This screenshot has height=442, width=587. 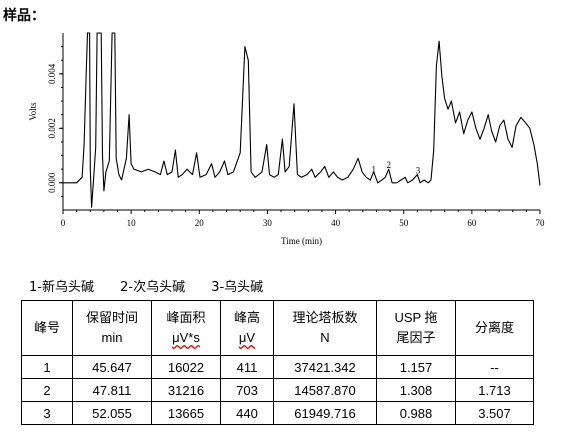 What do you see at coordinates (416, 413) in the screenshot?
I see `cell-usp-tailing: 0.988` at bounding box center [416, 413].